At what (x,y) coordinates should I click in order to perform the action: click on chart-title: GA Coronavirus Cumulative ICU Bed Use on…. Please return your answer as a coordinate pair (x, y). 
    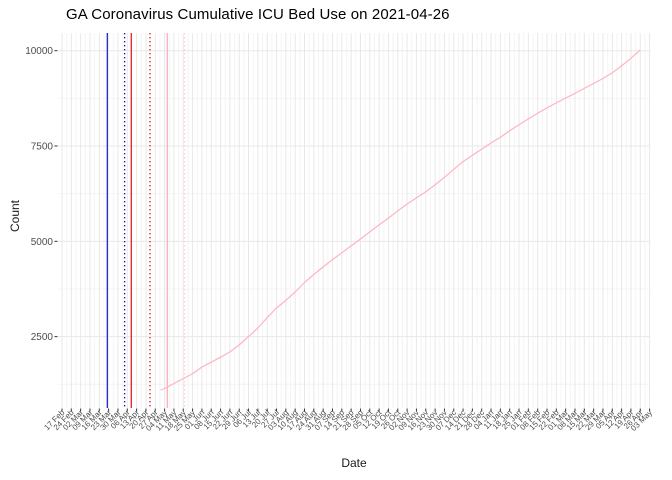
    Looking at the image, I should click on (258, 14).